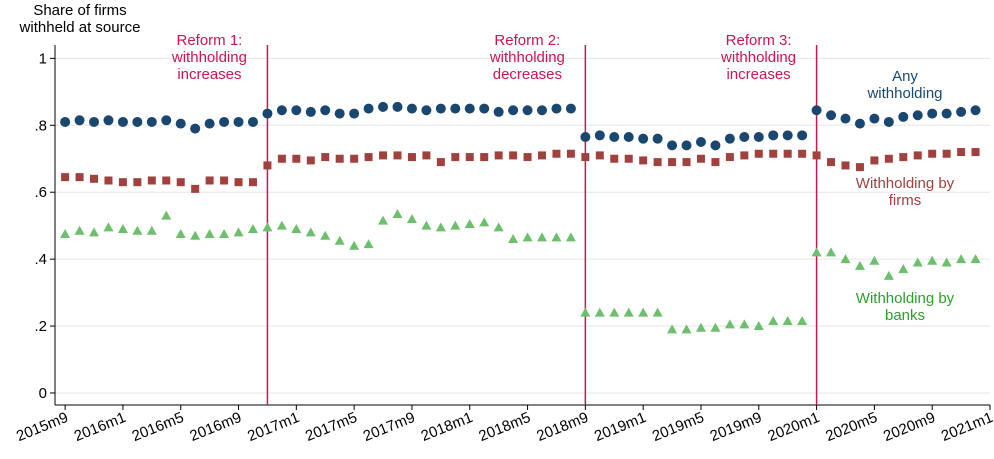 This screenshot has height=459, width=994. What do you see at coordinates (504, 427) in the screenshot?
I see `x-tick-label: 2018m5` at bounding box center [504, 427].